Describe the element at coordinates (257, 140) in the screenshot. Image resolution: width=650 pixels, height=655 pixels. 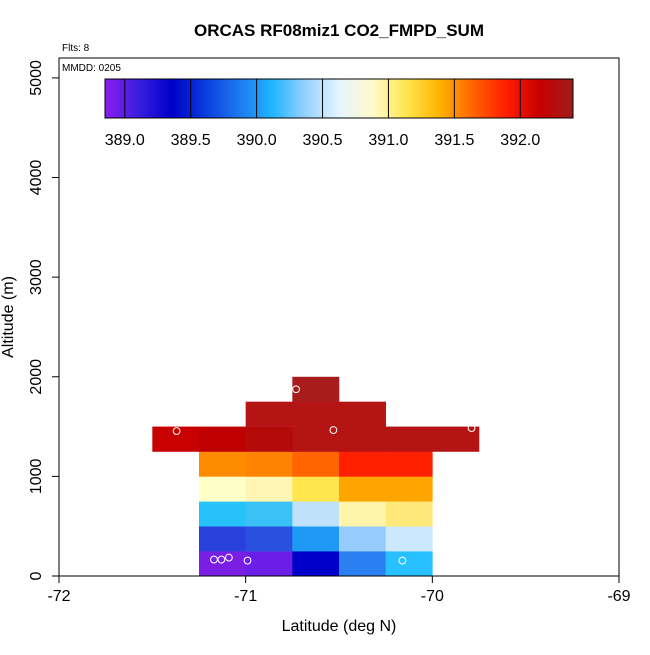
I see `colorbar-tick-label: 390.0` at that location.